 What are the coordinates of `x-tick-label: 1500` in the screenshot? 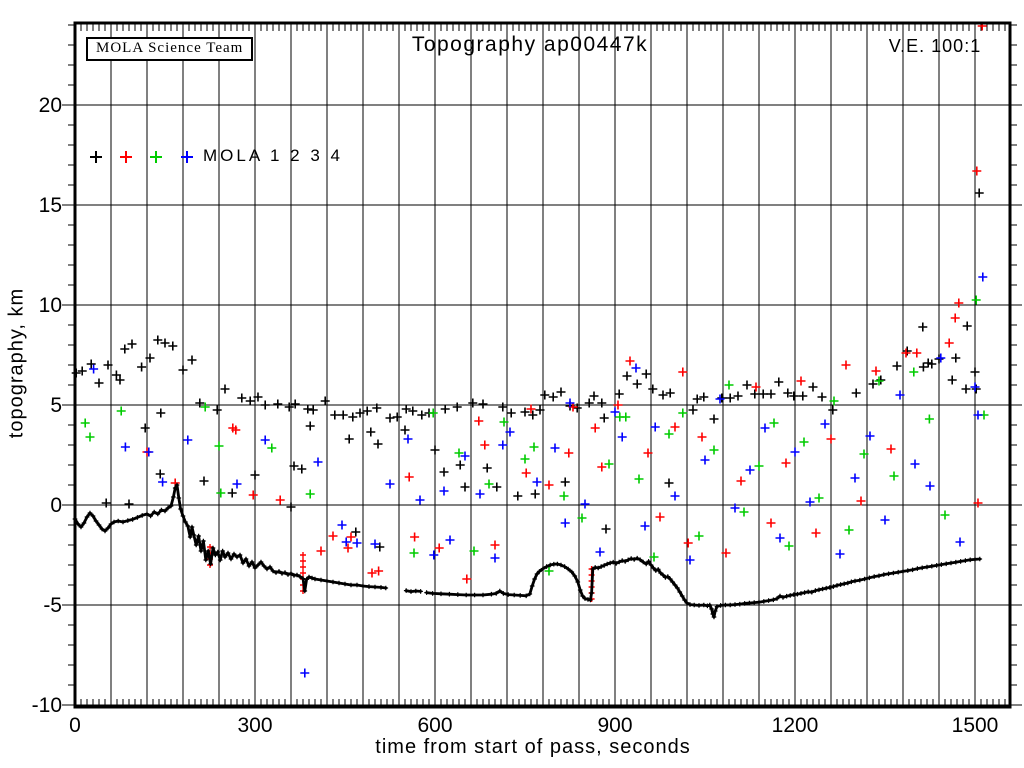 It's located at (975, 725).